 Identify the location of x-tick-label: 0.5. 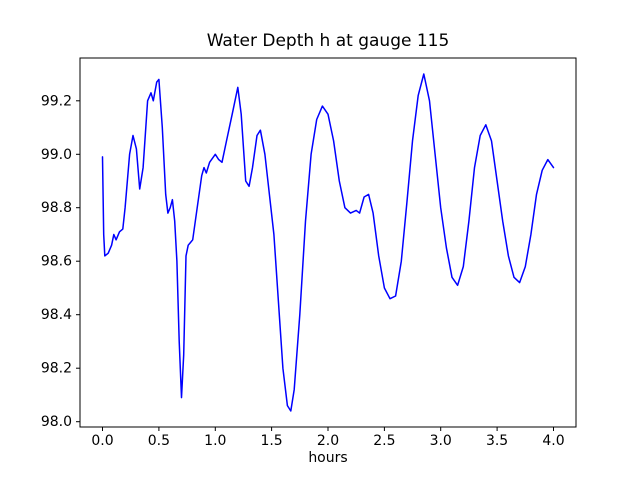
(159, 441).